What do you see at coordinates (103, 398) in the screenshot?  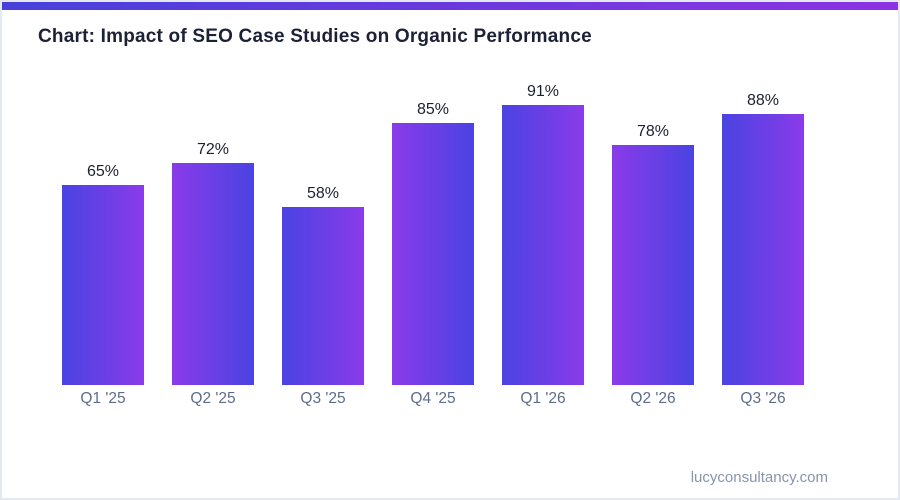 I see `bar-category-label: Q1 '25` at bounding box center [103, 398].